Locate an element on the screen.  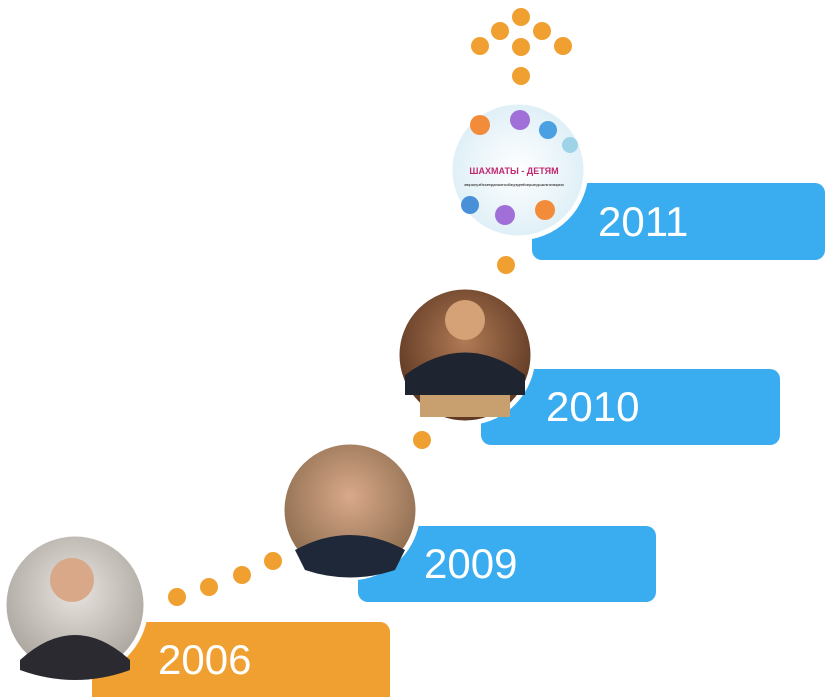
year-label: 2009 is located at coordinates (470, 563).